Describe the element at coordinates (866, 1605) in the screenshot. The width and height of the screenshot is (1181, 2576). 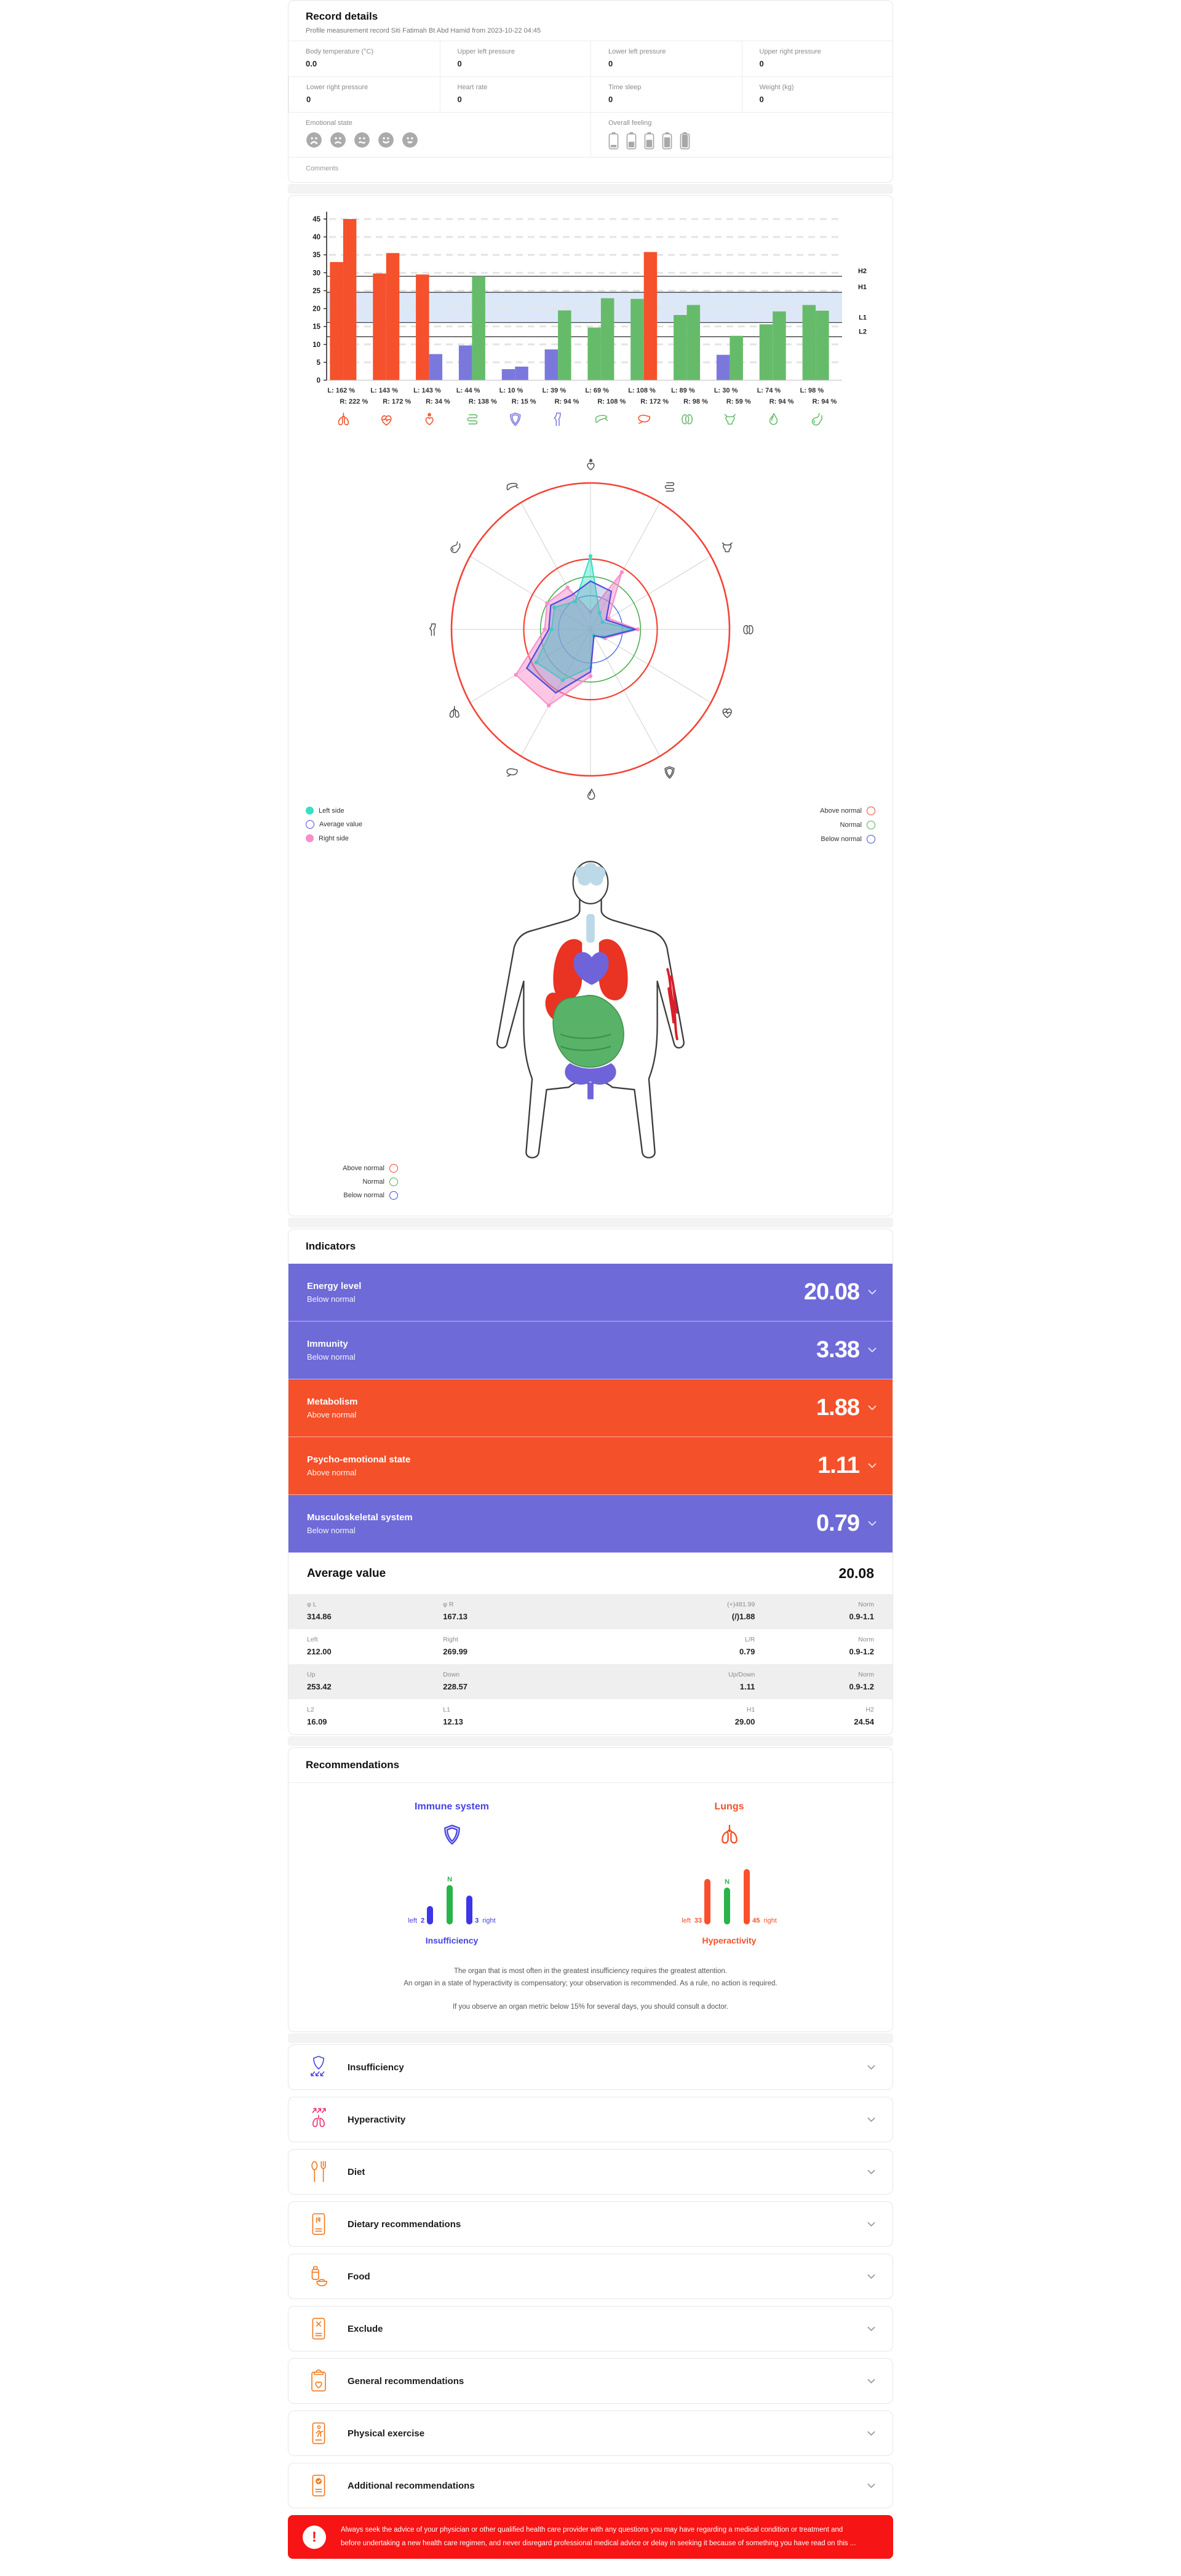
I see `cell-label: Norm` at that location.